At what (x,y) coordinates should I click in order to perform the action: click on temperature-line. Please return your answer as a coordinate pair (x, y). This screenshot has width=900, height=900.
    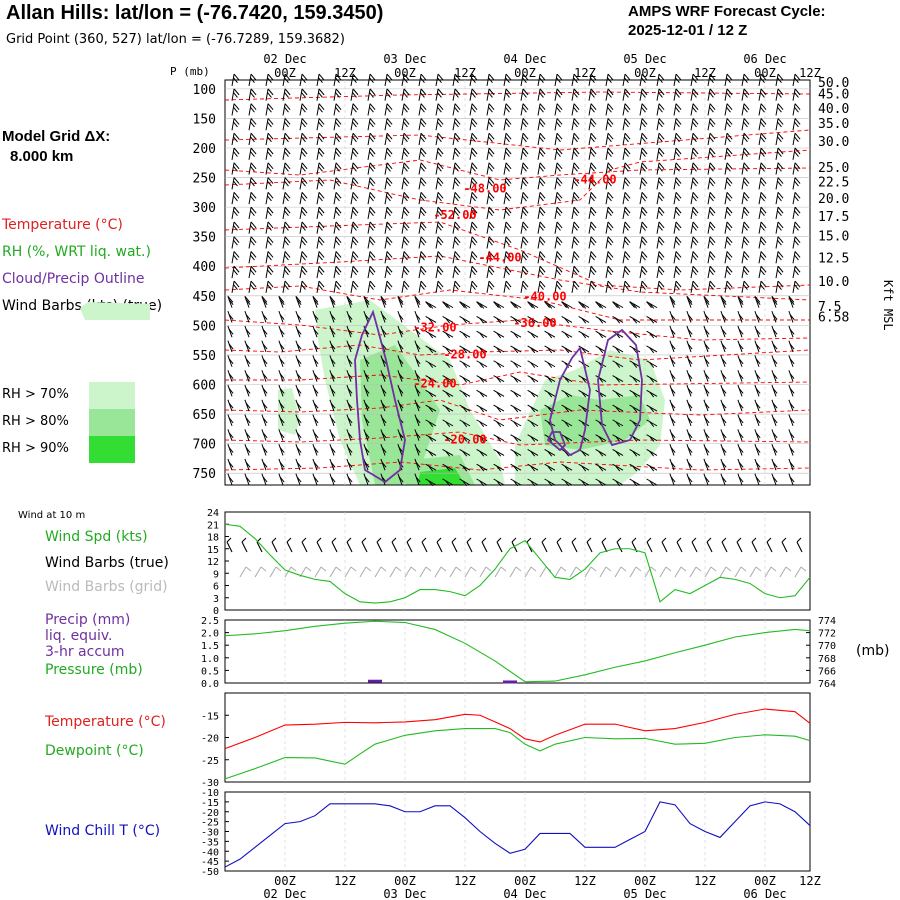
    Looking at the image, I should click on (517, 729).